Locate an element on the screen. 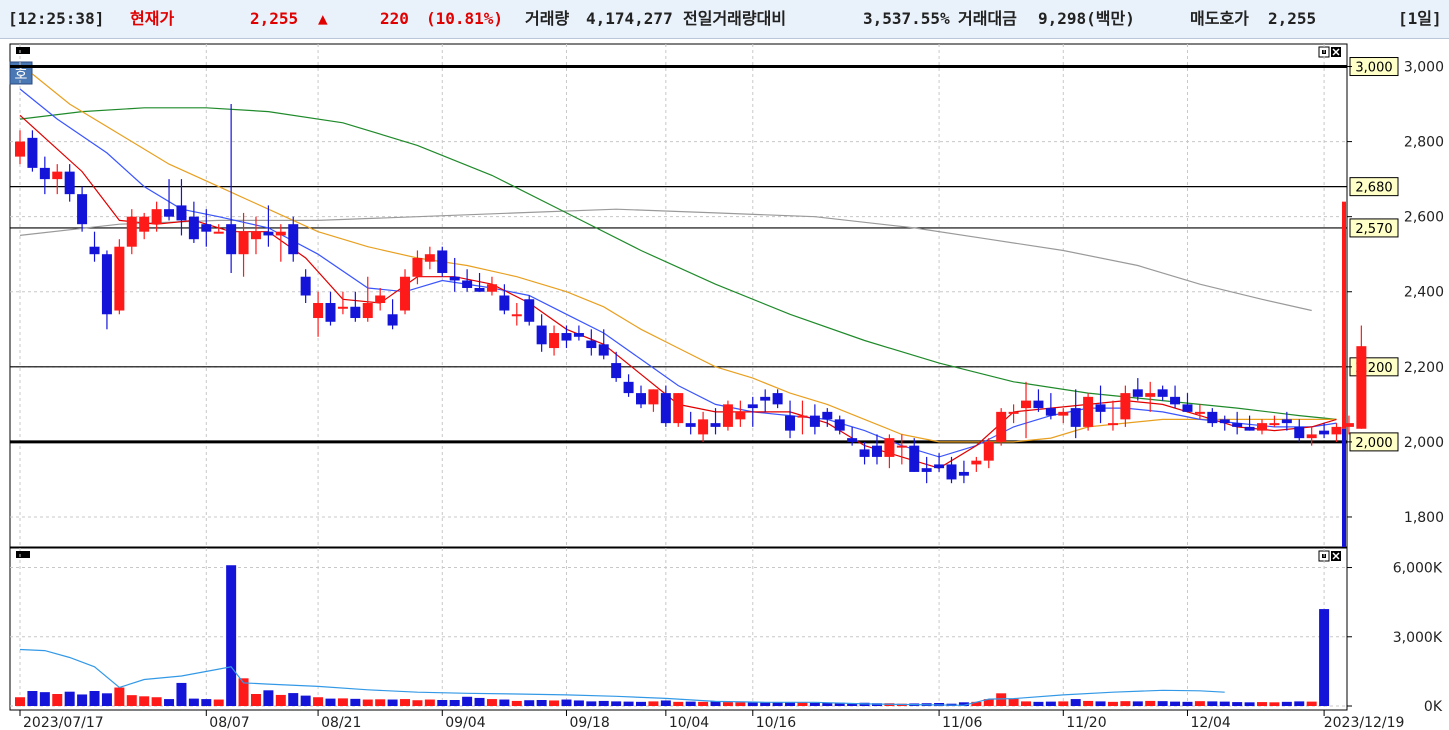 The width and height of the screenshot is (1449, 730). price-change-pct: (10.81%) is located at coordinates (465, 18).